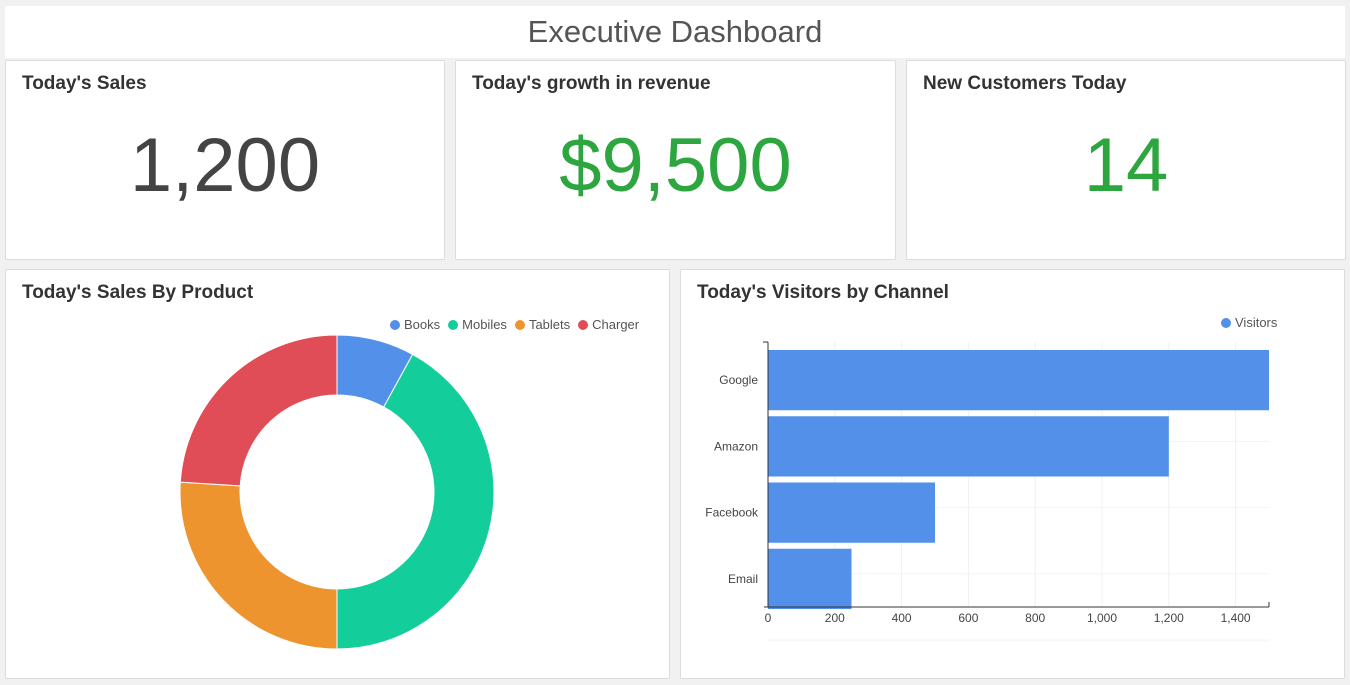 This screenshot has width=1350, height=685. I want to click on donut-chart, so click(337, 492).